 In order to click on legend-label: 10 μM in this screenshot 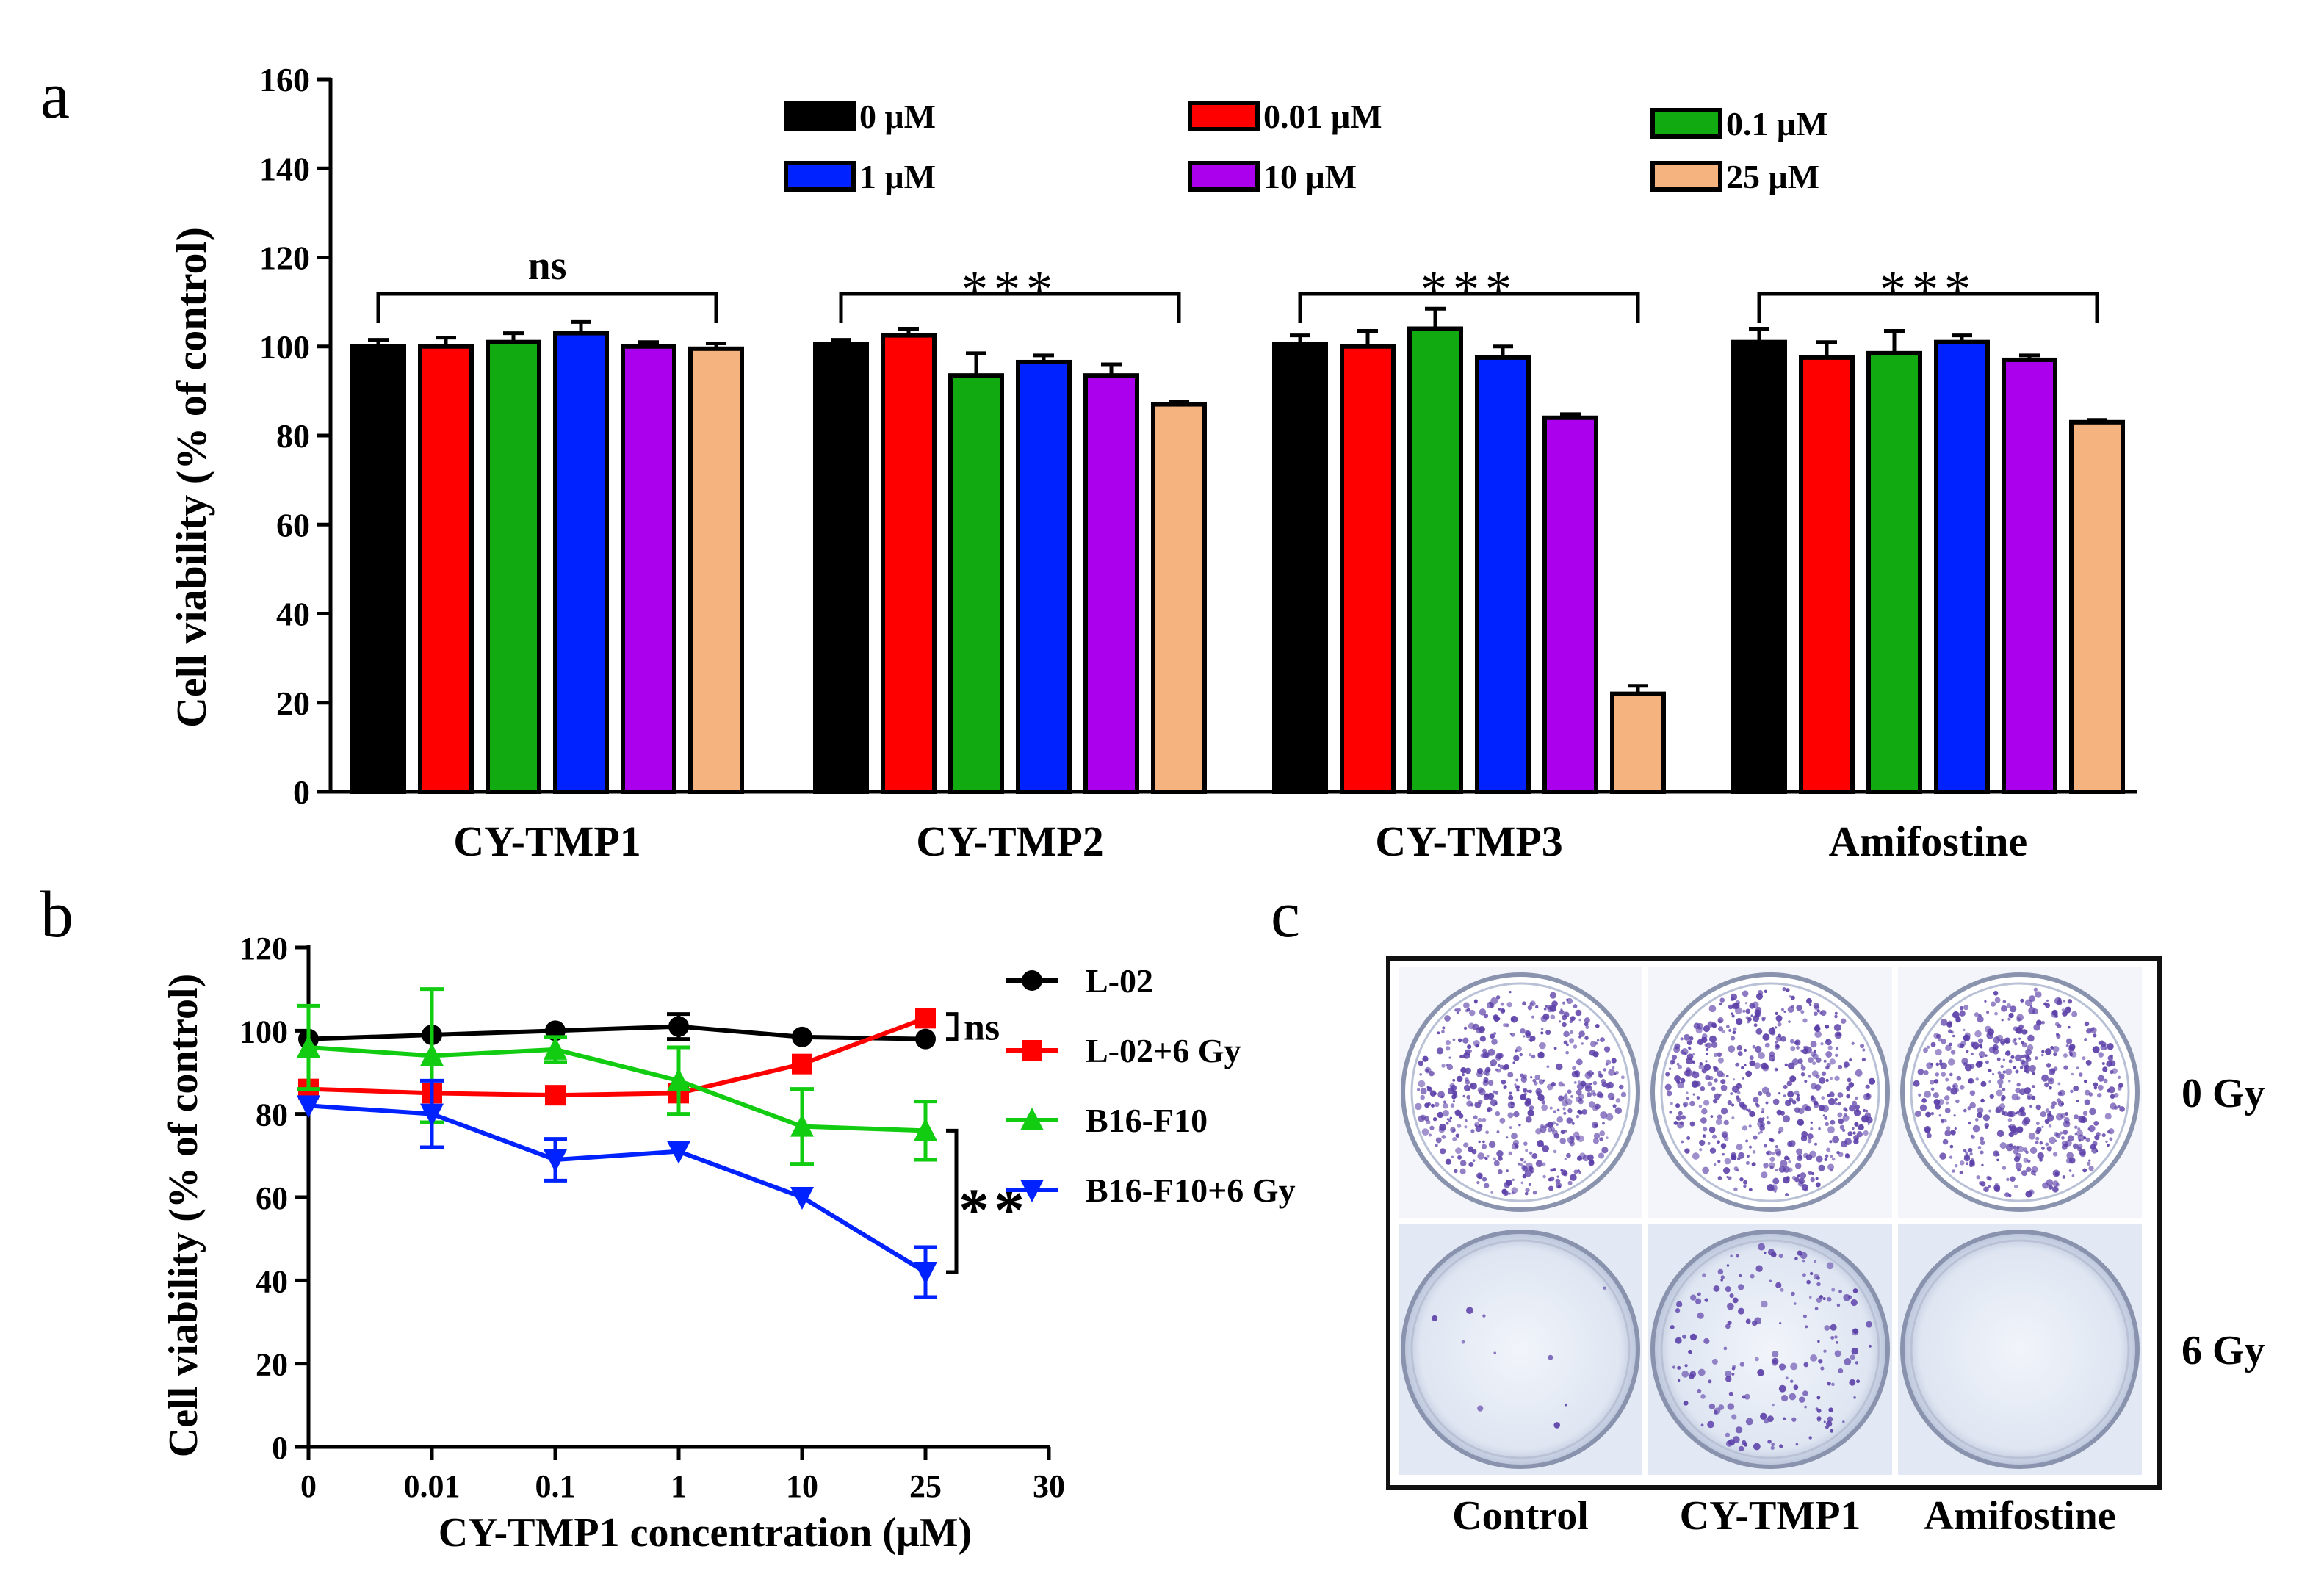, I will do `click(1310, 176)`.